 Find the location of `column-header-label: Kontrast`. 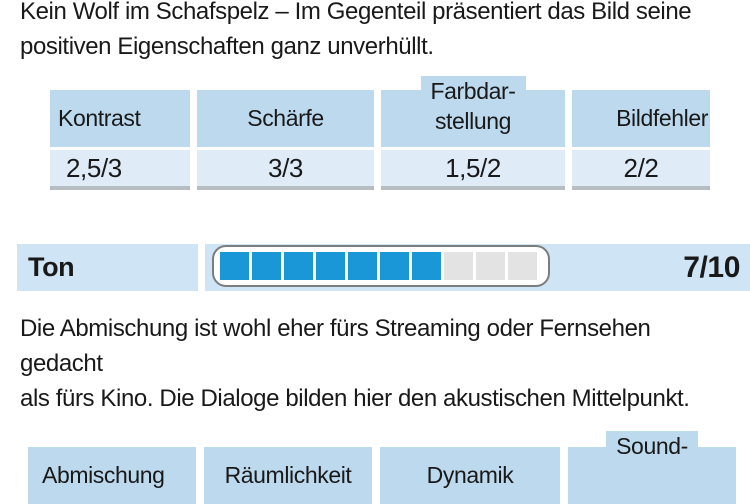

column-header-label: Kontrast is located at coordinates (99, 118).